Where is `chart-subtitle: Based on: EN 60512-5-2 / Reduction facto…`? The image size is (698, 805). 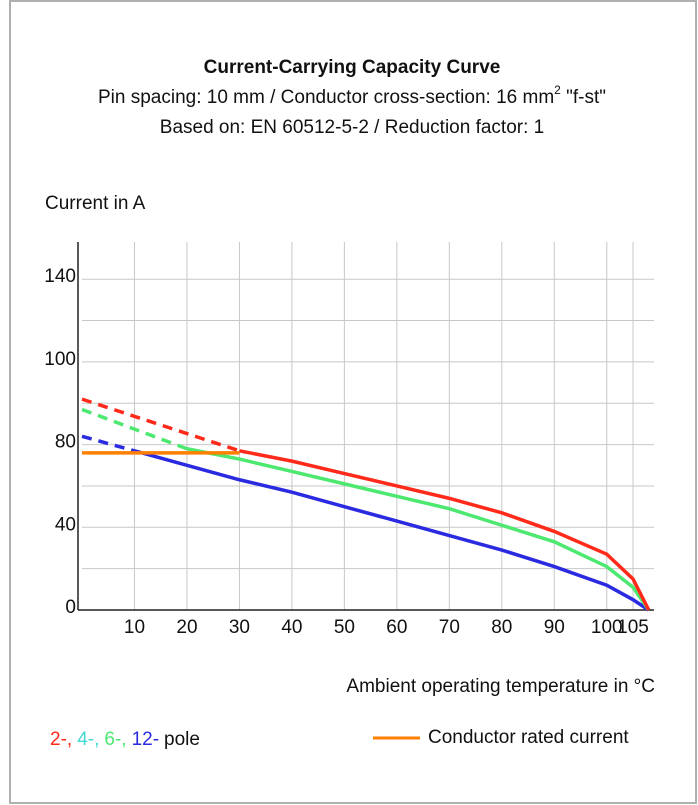 chart-subtitle: Based on: EN 60512-5-2 / Reduction facto… is located at coordinates (352, 127).